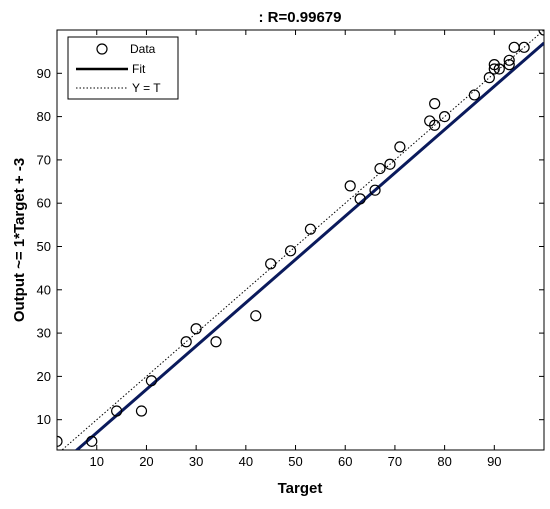 The image size is (550, 509). Describe the element at coordinates (44, 73) in the screenshot. I see `y-tick-label: 90` at that location.